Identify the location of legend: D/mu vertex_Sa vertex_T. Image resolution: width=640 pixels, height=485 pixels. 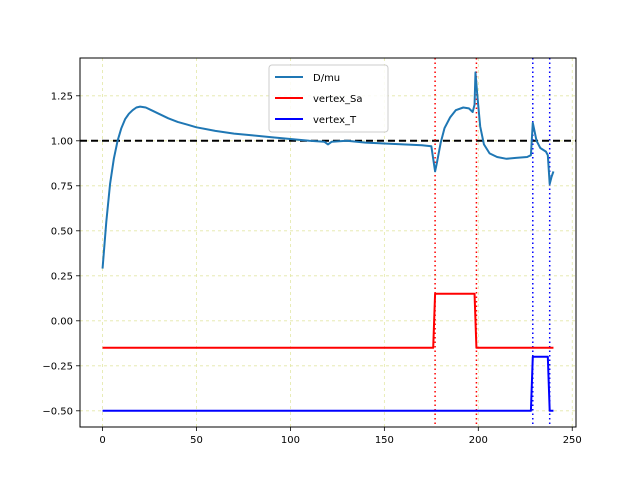
(328, 98).